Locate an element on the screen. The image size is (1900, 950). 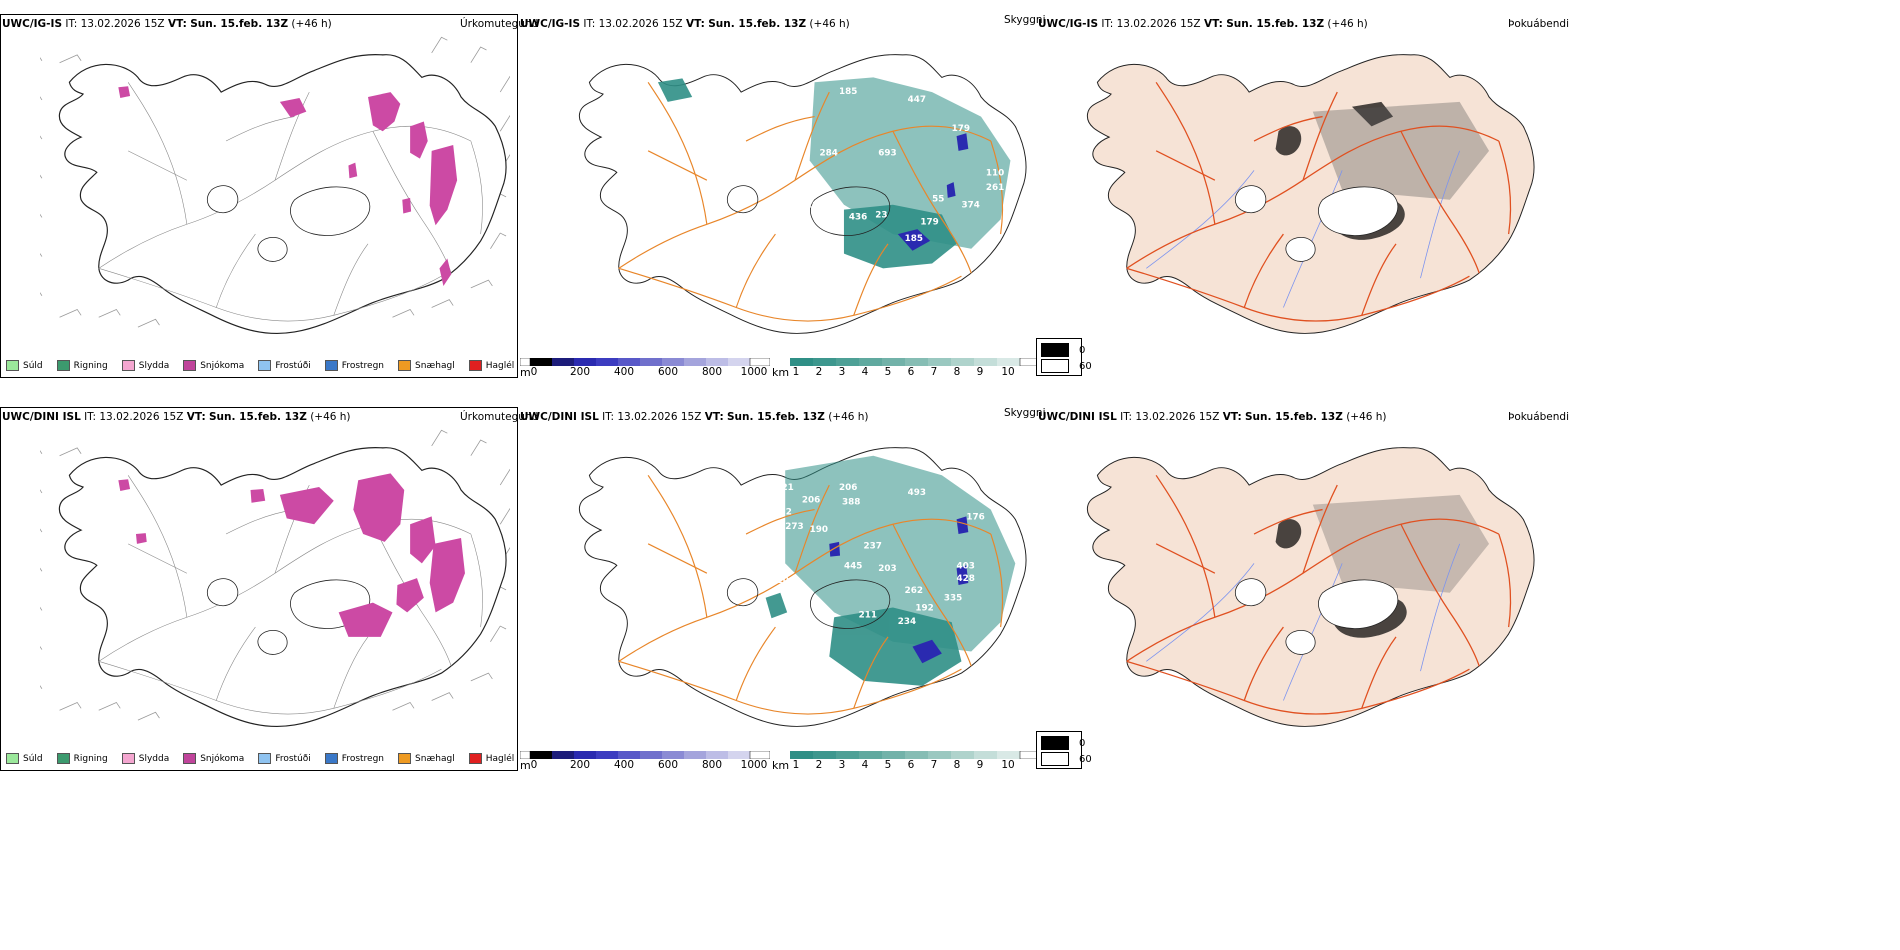
legend-item-snjokoma: Snjókoma is located at coordinates (213, 758).